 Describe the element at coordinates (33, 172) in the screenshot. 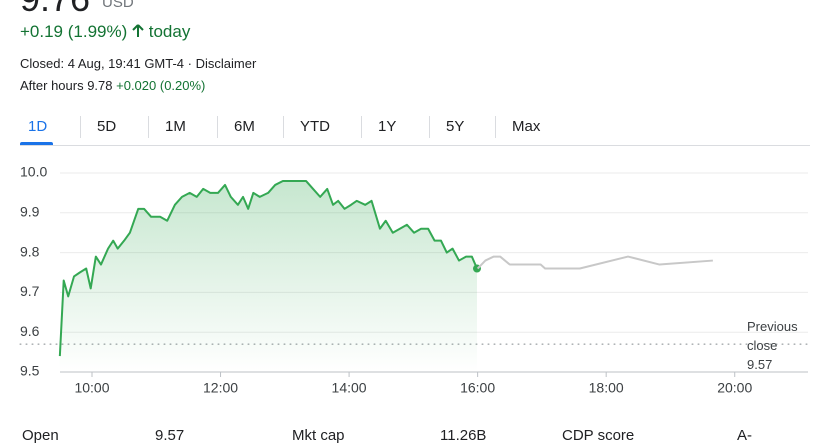

I see `y-tick-label: 10.0` at that location.